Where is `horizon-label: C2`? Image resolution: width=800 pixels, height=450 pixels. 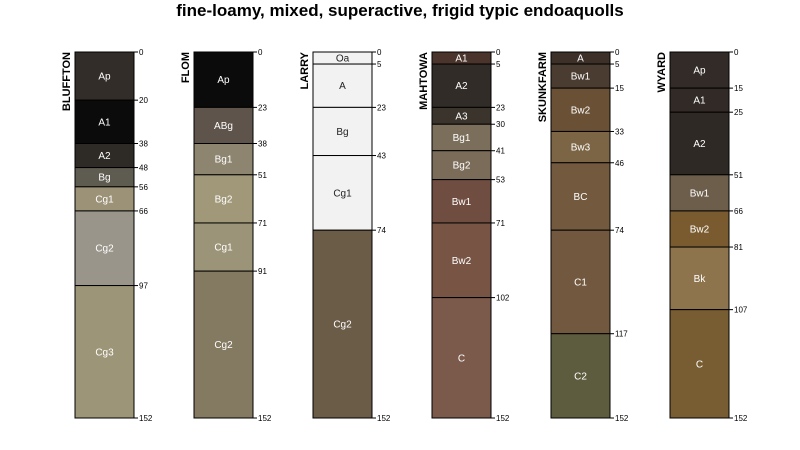 horizon-label: C2 is located at coordinates (580, 376).